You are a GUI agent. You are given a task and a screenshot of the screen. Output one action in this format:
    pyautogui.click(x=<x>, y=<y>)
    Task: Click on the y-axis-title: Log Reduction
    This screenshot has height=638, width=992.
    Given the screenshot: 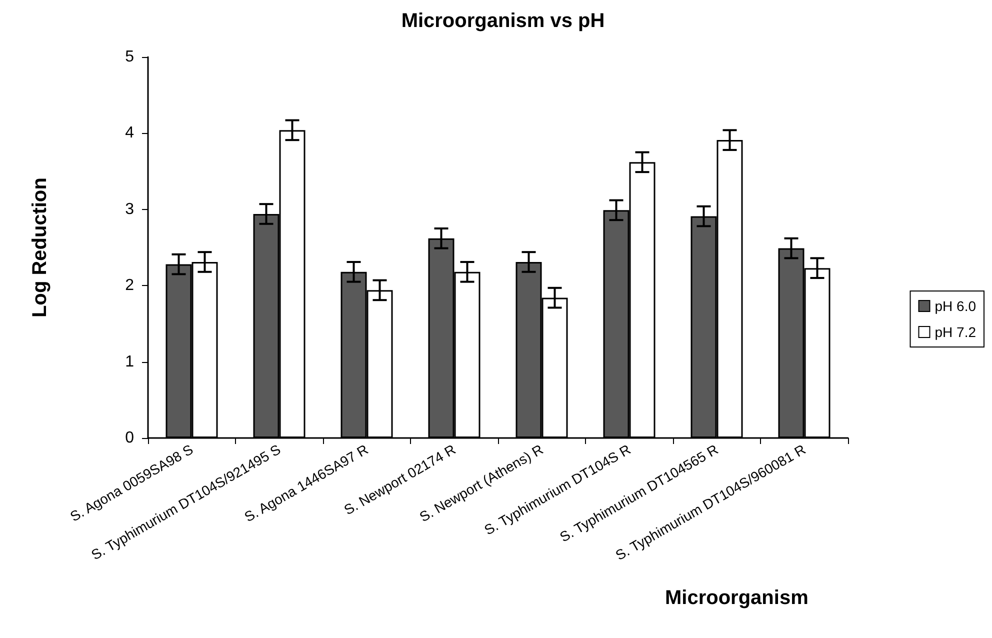 What is the action you would take?
    pyautogui.click(x=40, y=248)
    